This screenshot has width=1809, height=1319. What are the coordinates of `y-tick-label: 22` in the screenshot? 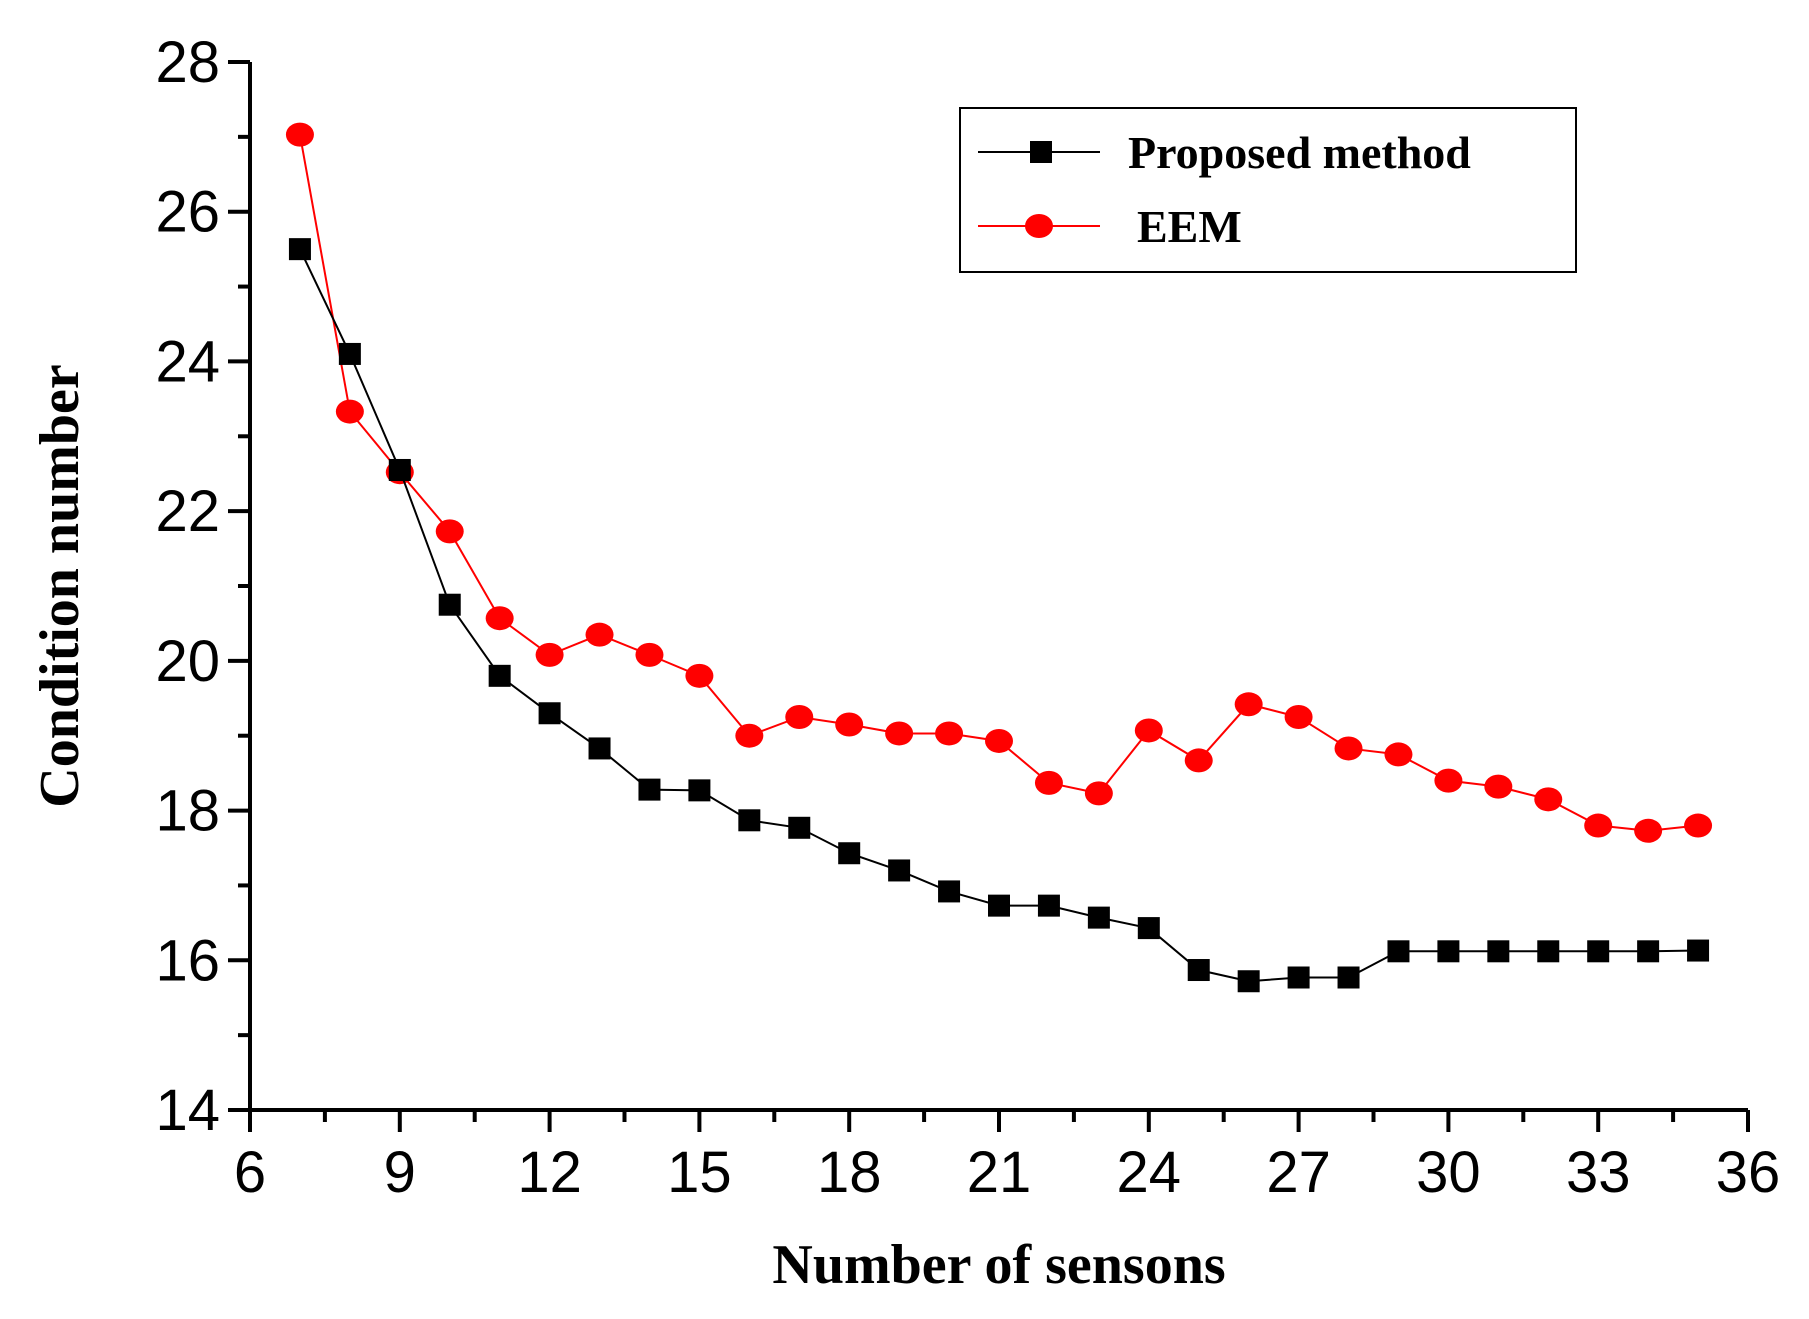 It's located at (187, 511).